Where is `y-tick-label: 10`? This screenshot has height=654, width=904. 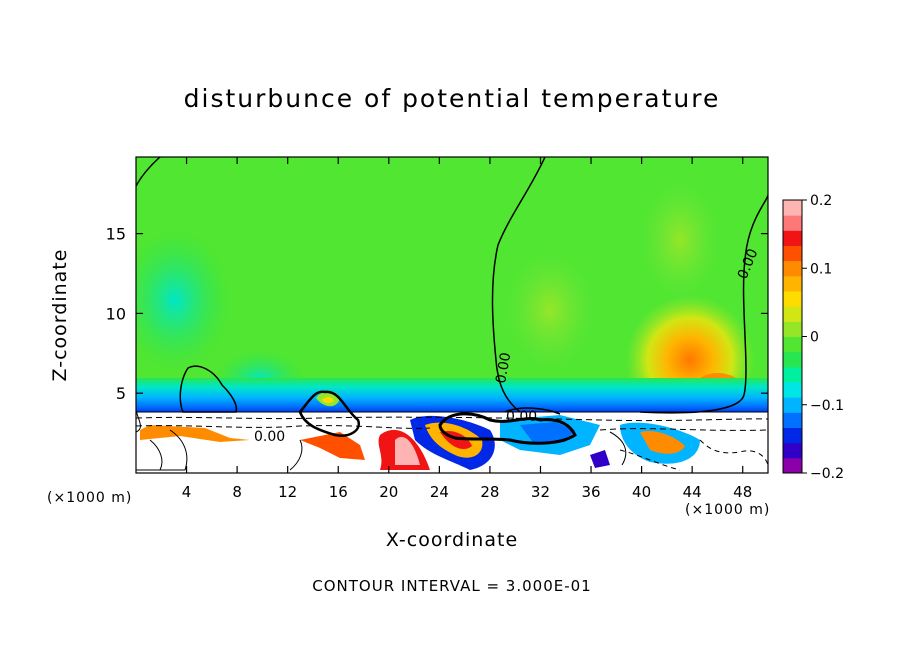
y-tick-label: 10 is located at coordinates (116, 313).